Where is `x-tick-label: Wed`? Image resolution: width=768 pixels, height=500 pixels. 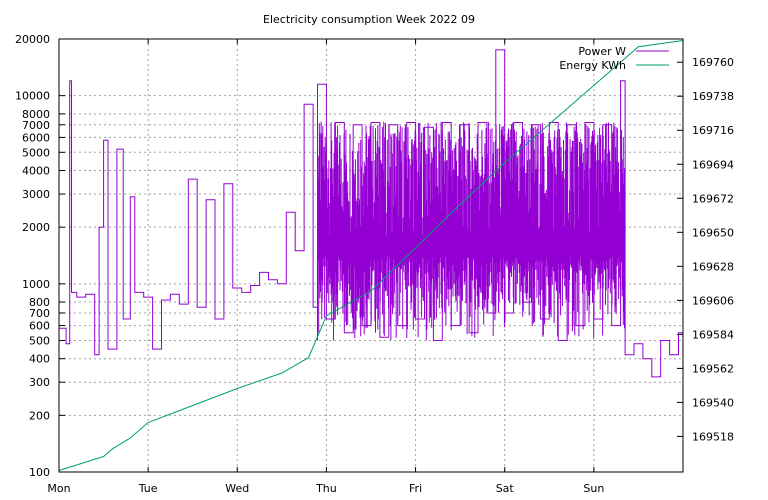
x-tick-label: Wed is located at coordinates (237, 488).